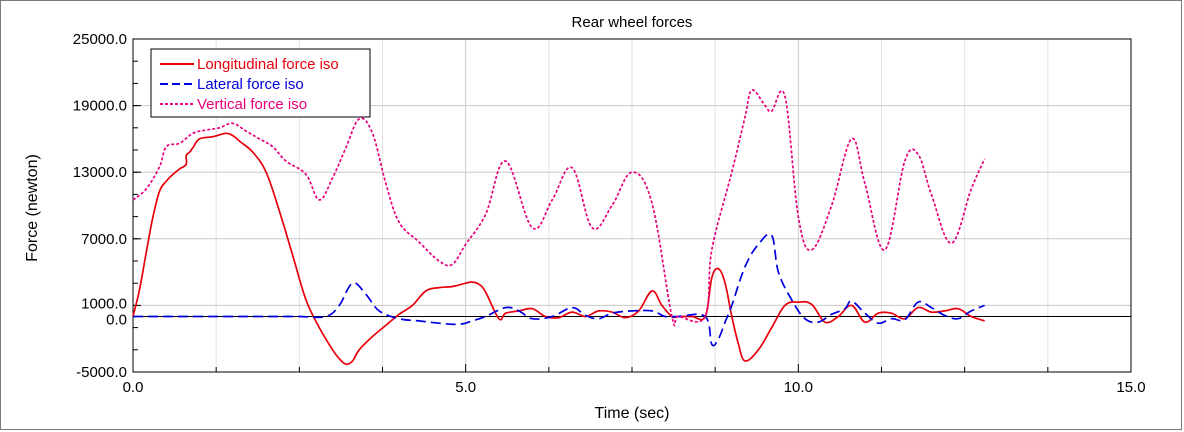 The image size is (1184, 432). I want to click on x-tick-label: 5.0, so click(465, 387).